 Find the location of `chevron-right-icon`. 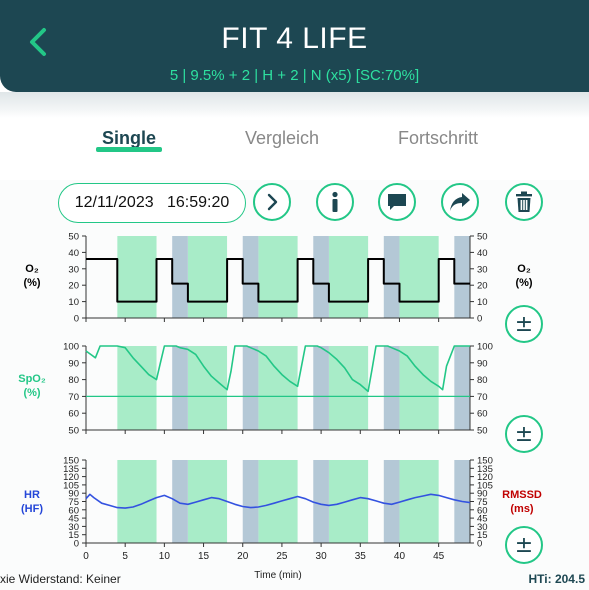

chevron-right-icon is located at coordinates (272, 202).